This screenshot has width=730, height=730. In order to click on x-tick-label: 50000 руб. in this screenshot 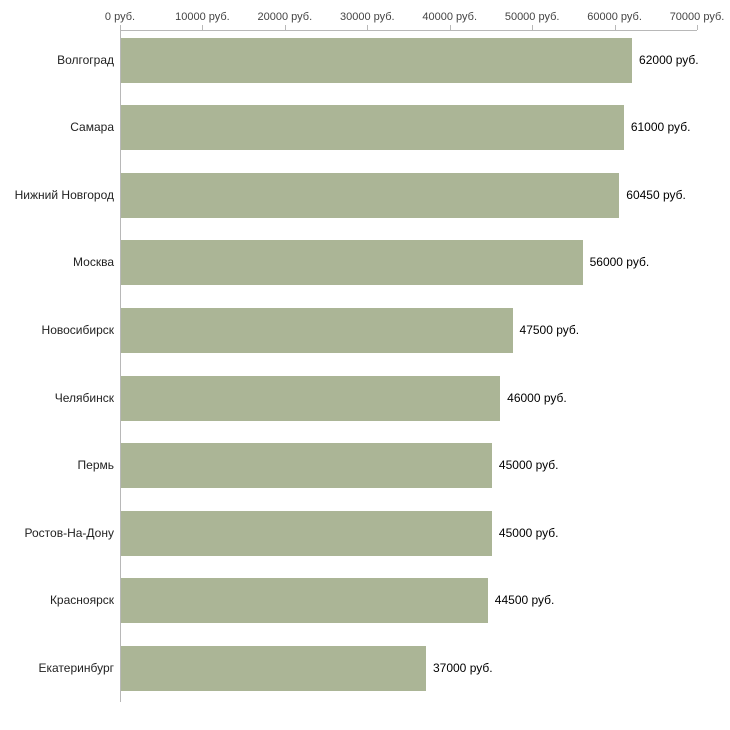, I will do `click(532, 17)`.